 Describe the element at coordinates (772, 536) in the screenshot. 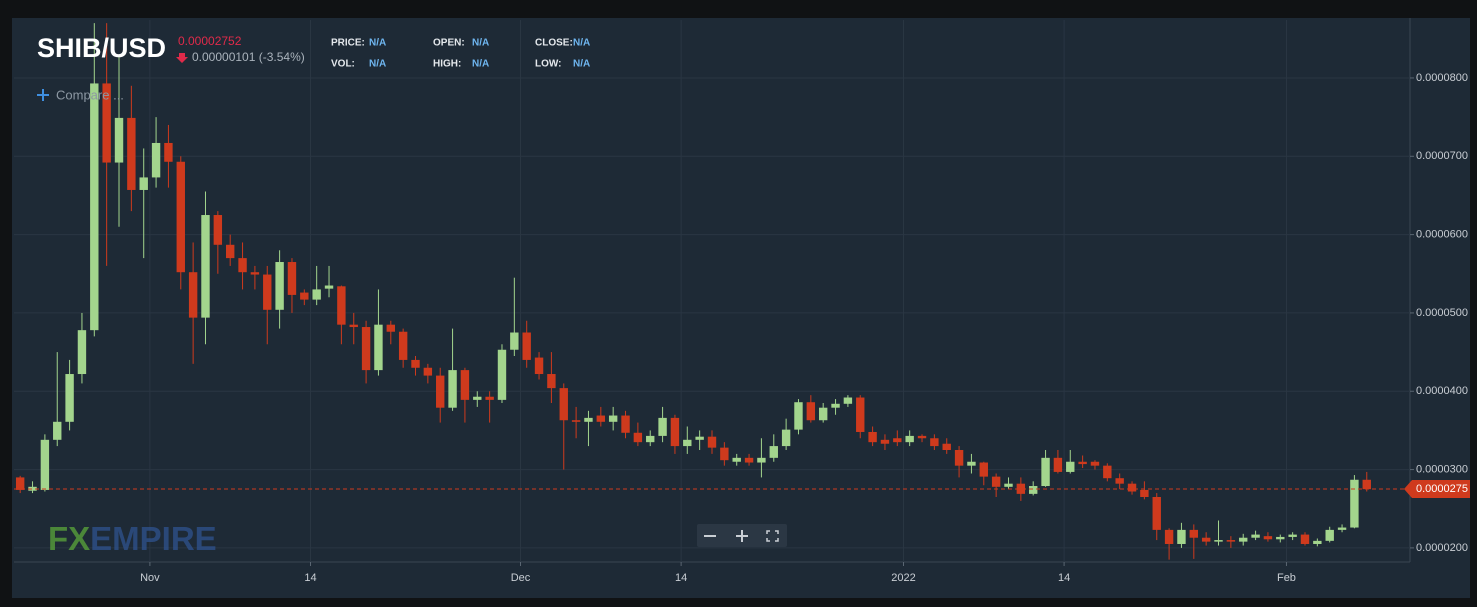

I see `fullscreen` at that location.